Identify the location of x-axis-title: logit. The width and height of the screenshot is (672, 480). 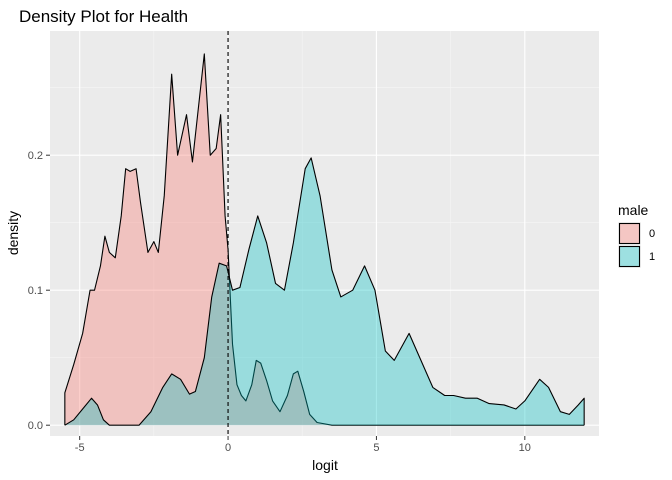
(325, 465).